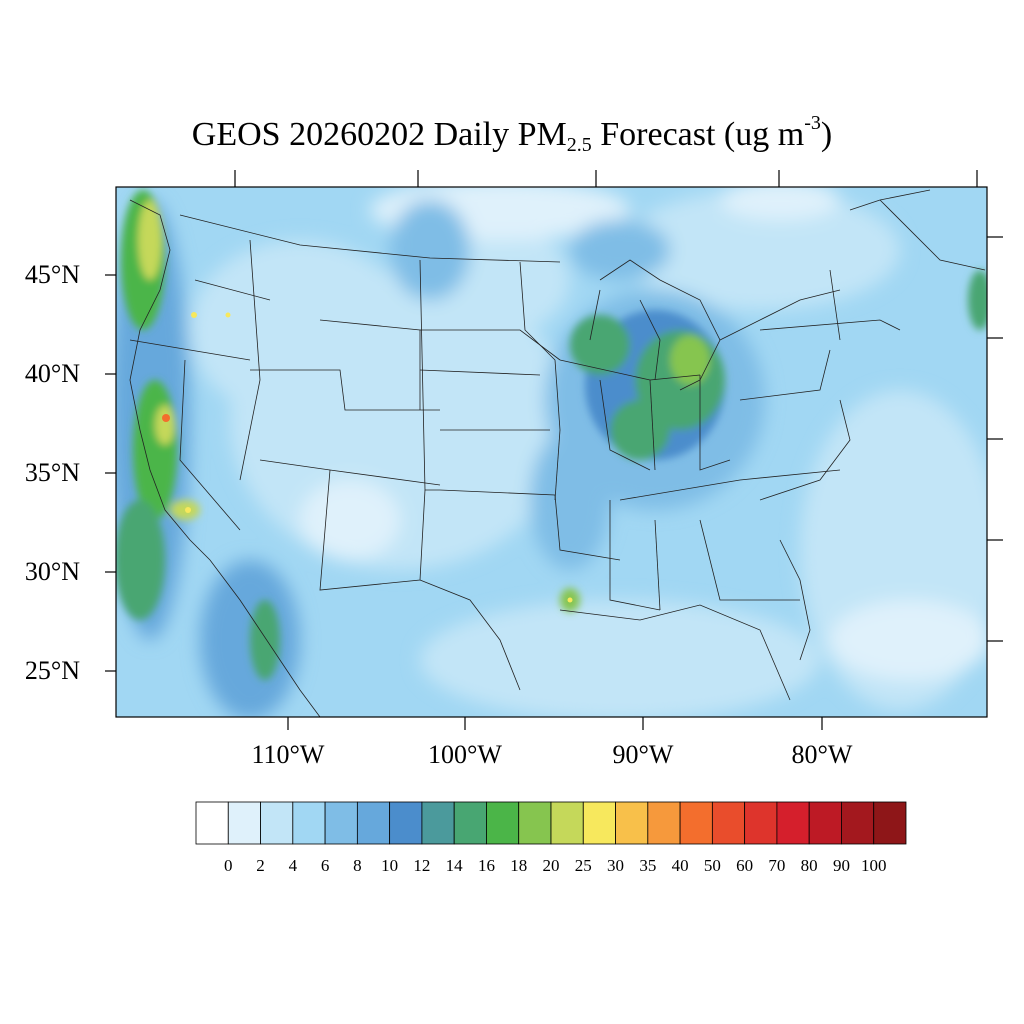 The width and height of the screenshot is (1024, 1024). I want to click on colorbar-label: 50, so click(712, 865).